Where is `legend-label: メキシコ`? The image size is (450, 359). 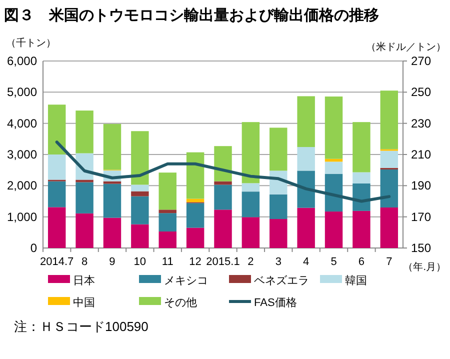 legend-label: メキシコ is located at coordinates (186, 281).